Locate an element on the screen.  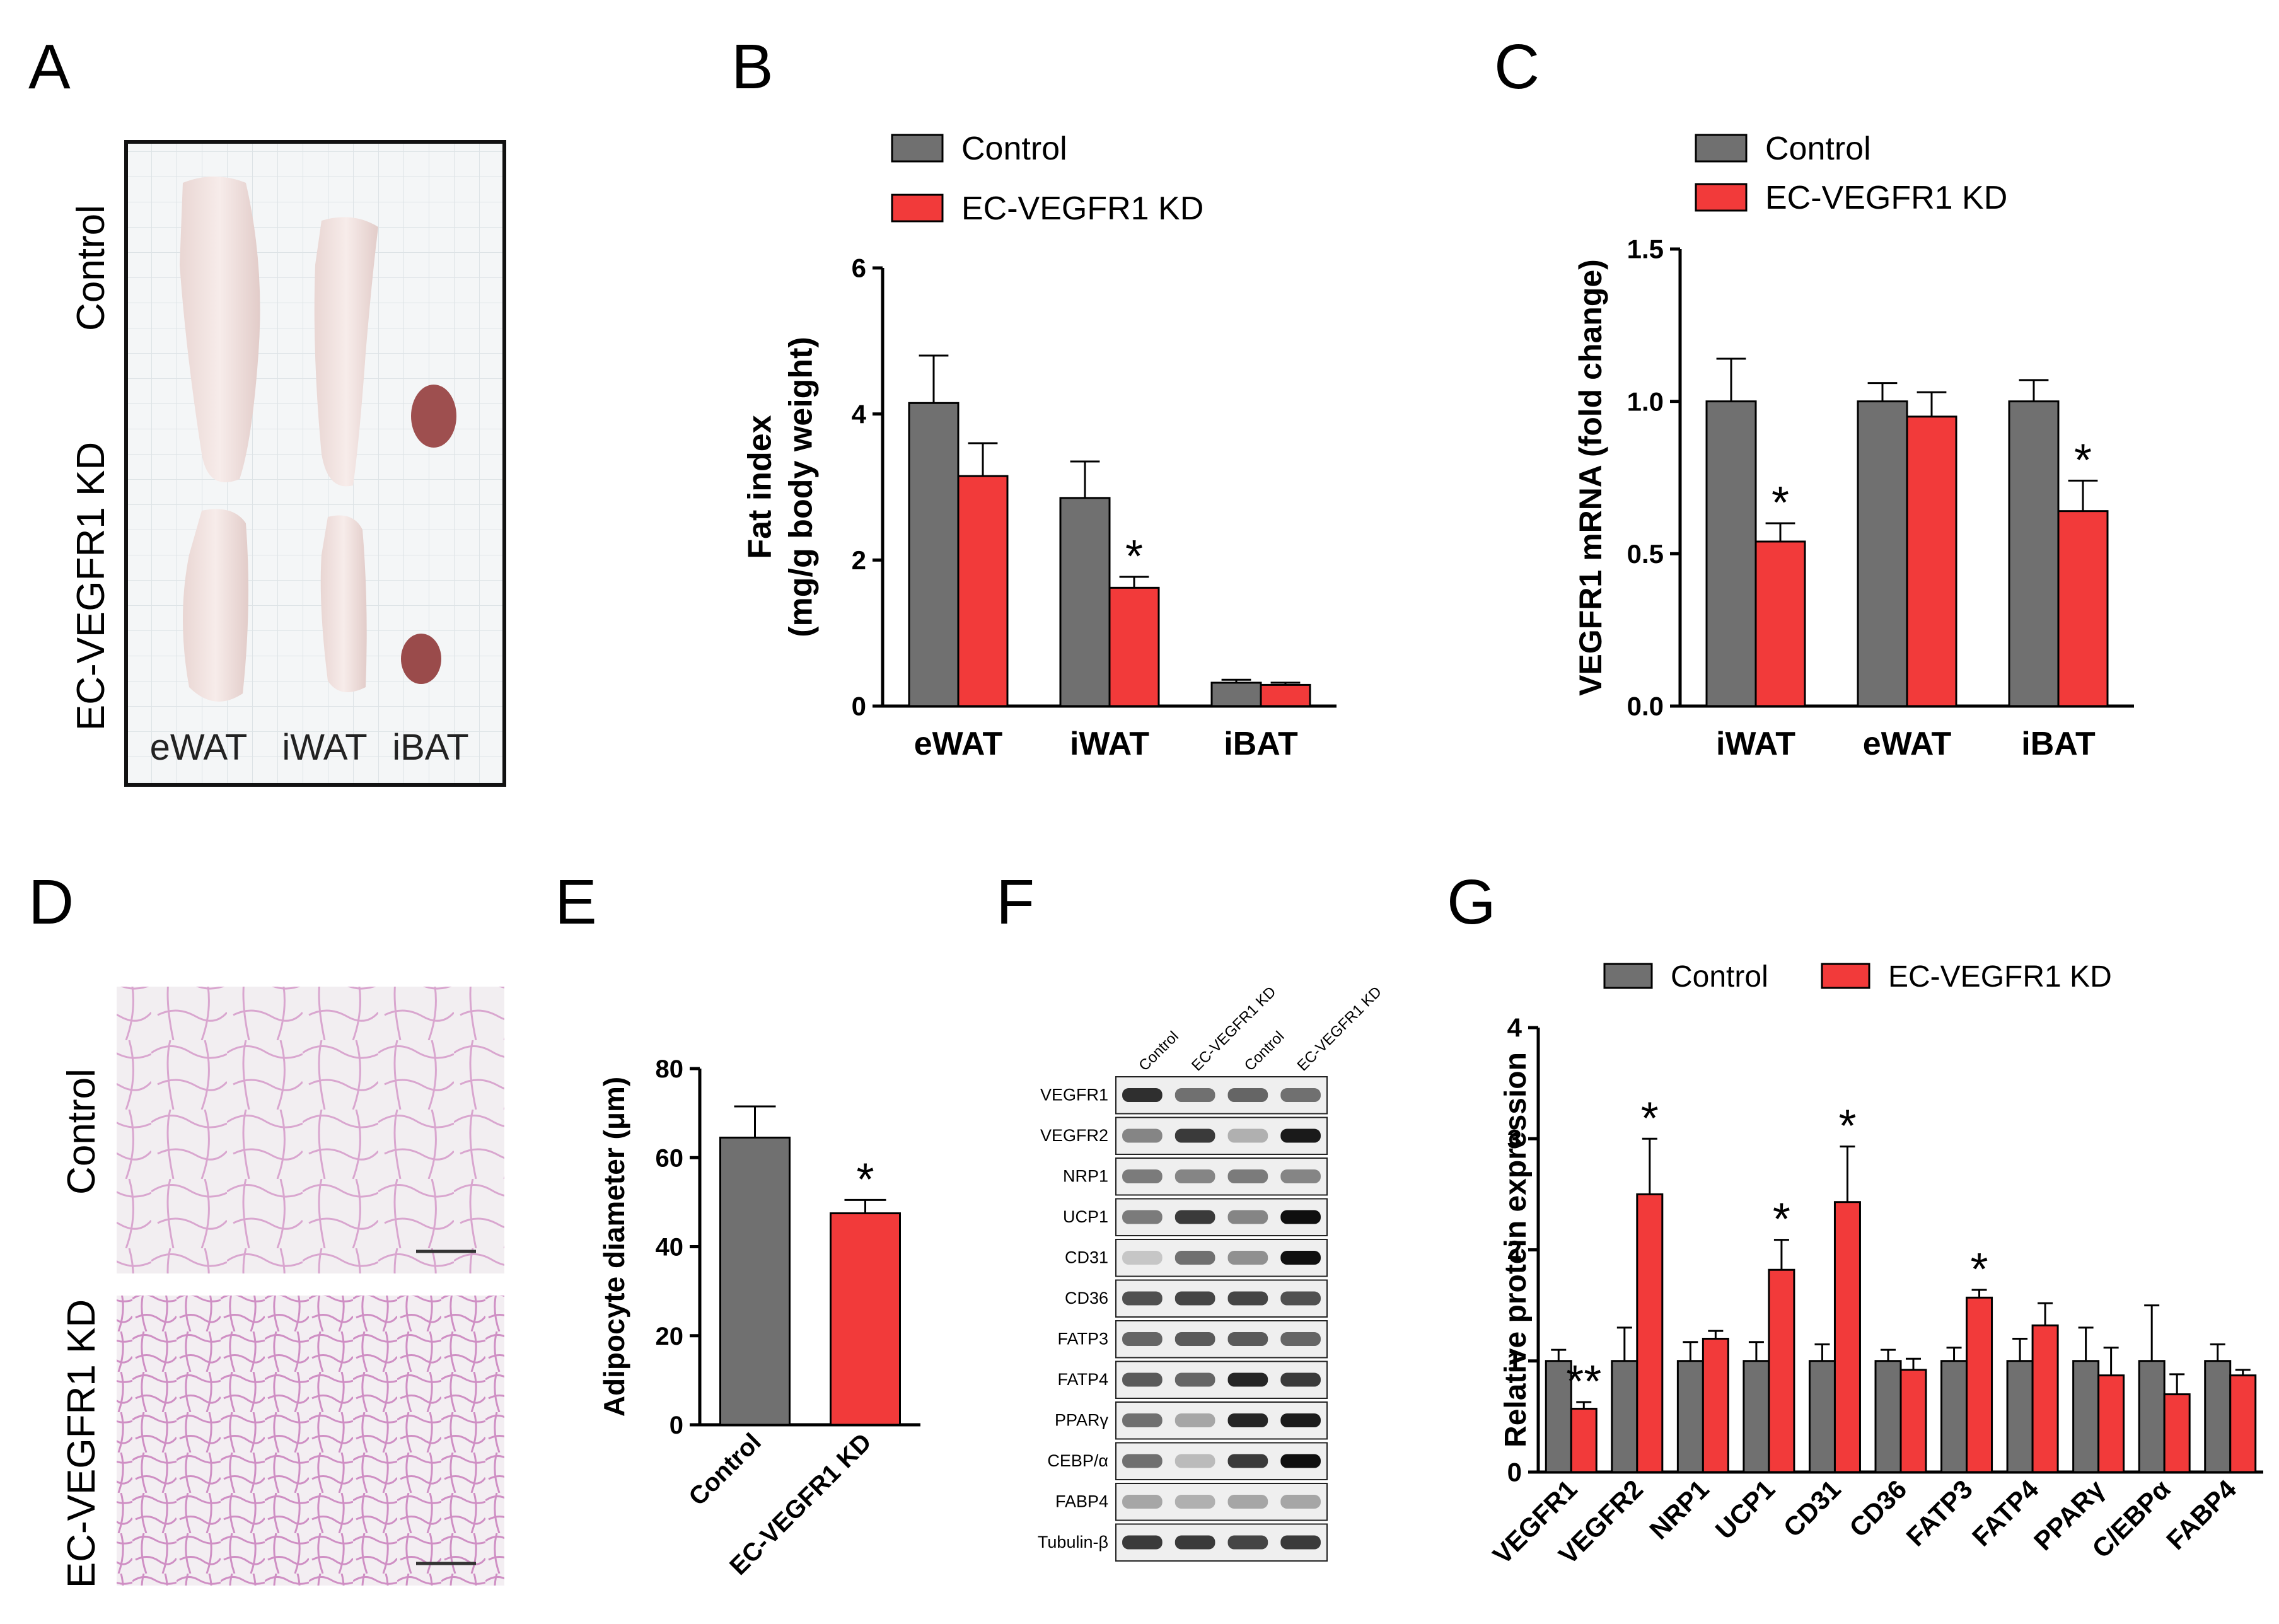
y-tick-label: 1.5 is located at coordinates (1645, 249).